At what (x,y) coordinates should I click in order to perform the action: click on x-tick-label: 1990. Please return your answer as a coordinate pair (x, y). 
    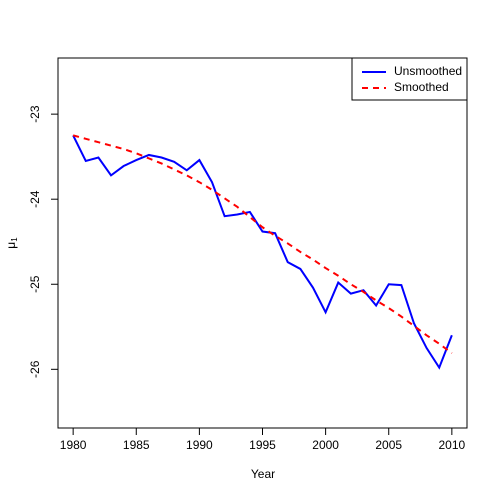
    Looking at the image, I should click on (199, 445).